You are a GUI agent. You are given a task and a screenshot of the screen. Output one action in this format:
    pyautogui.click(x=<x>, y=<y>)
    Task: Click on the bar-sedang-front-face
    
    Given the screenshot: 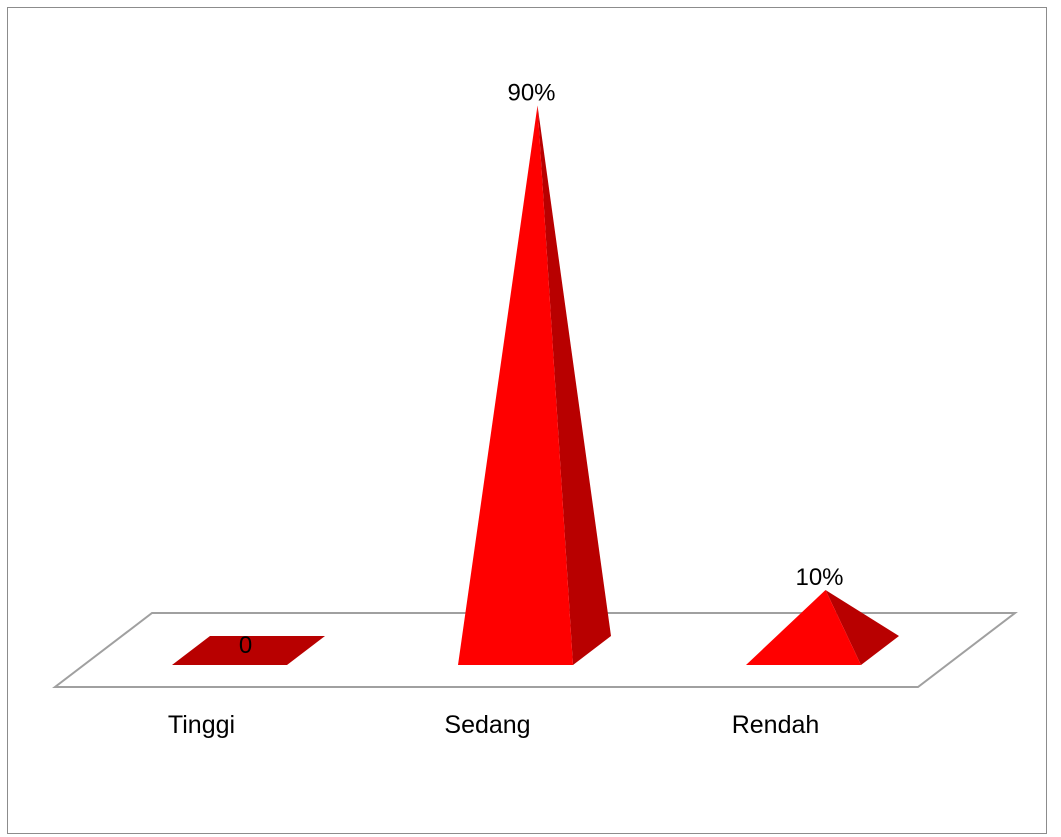 What is the action you would take?
    pyautogui.click(x=515, y=385)
    